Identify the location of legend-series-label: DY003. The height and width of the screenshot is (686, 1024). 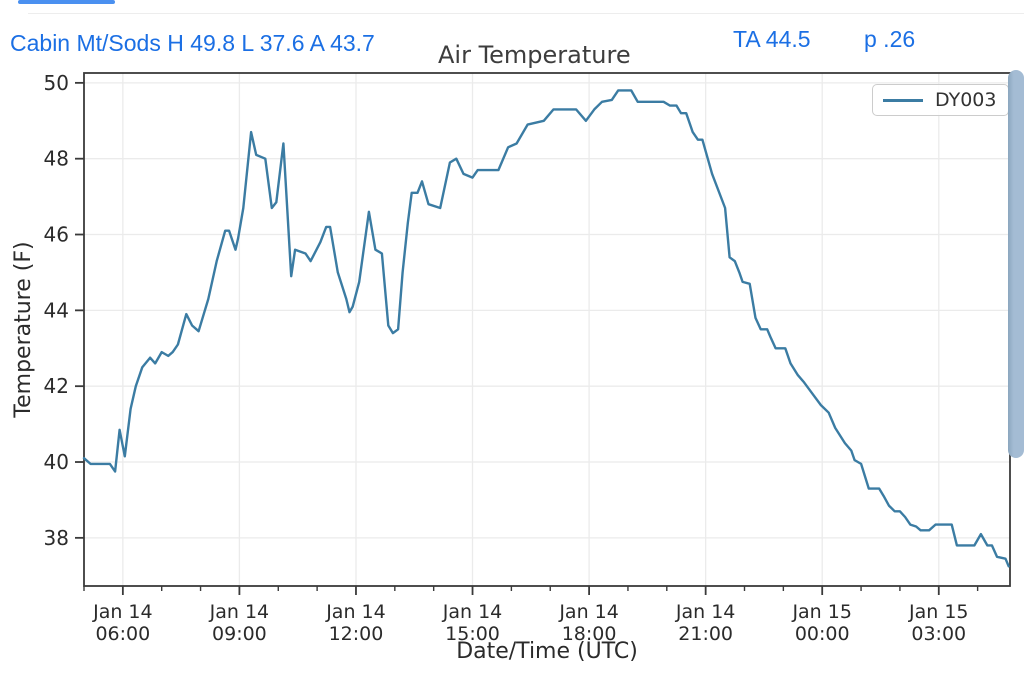
(966, 100).